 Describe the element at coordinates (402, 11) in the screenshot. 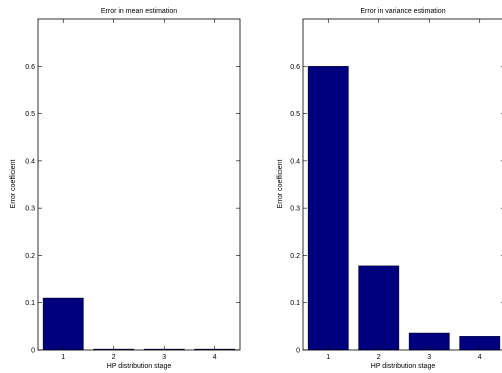

I see `chart-title: Error in variance estimation` at that location.